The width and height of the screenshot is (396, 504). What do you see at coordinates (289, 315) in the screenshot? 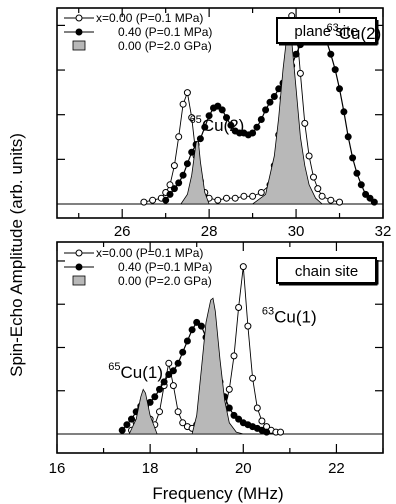
I see `isotope-label: 63Cu(1)` at bounding box center [289, 315].